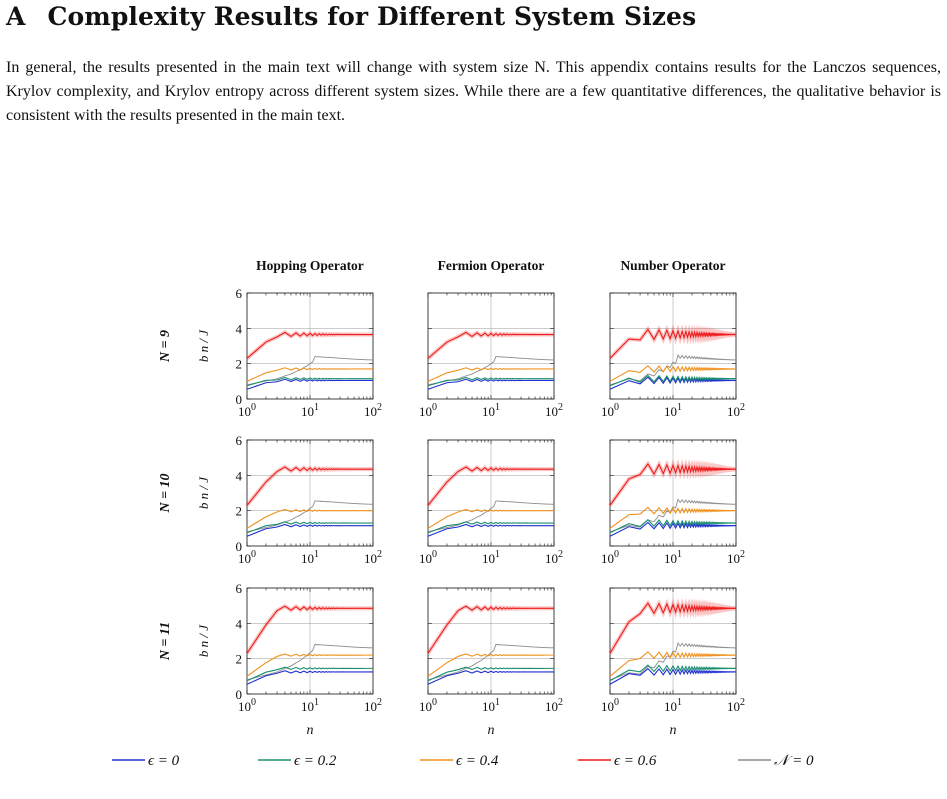 The height and width of the screenshot is (799, 947). What do you see at coordinates (165, 641) in the screenshot?
I see `row-label: N = 11` at bounding box center [165, 641].